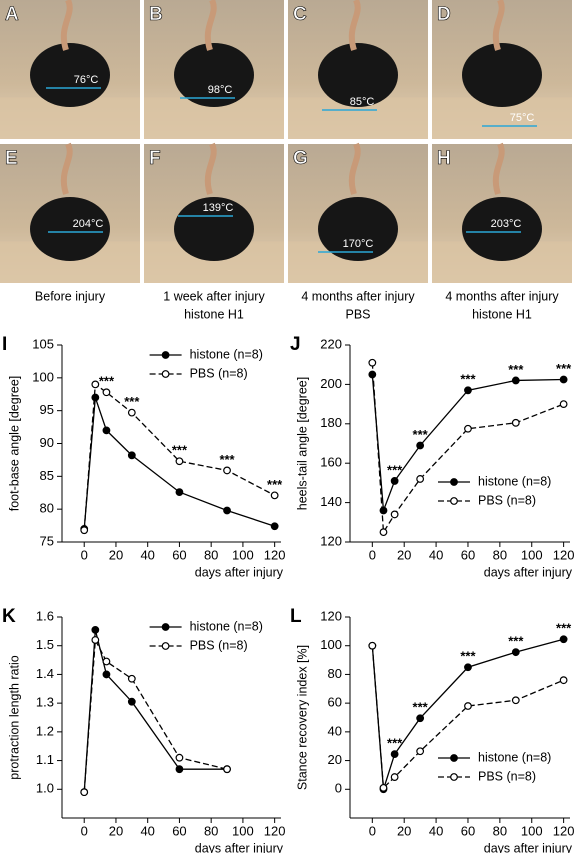  I want to click on x-tick-label: 40, so click(147, 554).